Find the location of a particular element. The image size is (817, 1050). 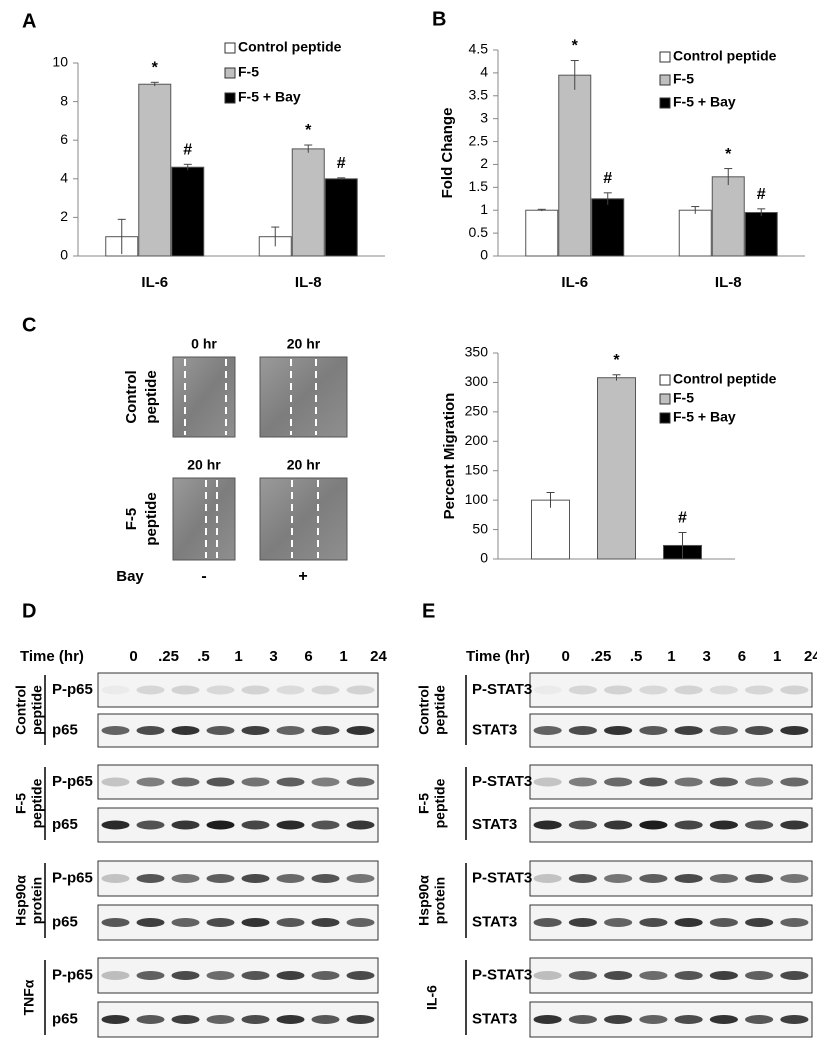

y-tick-label: 350 is located at coordinates (477, 352).